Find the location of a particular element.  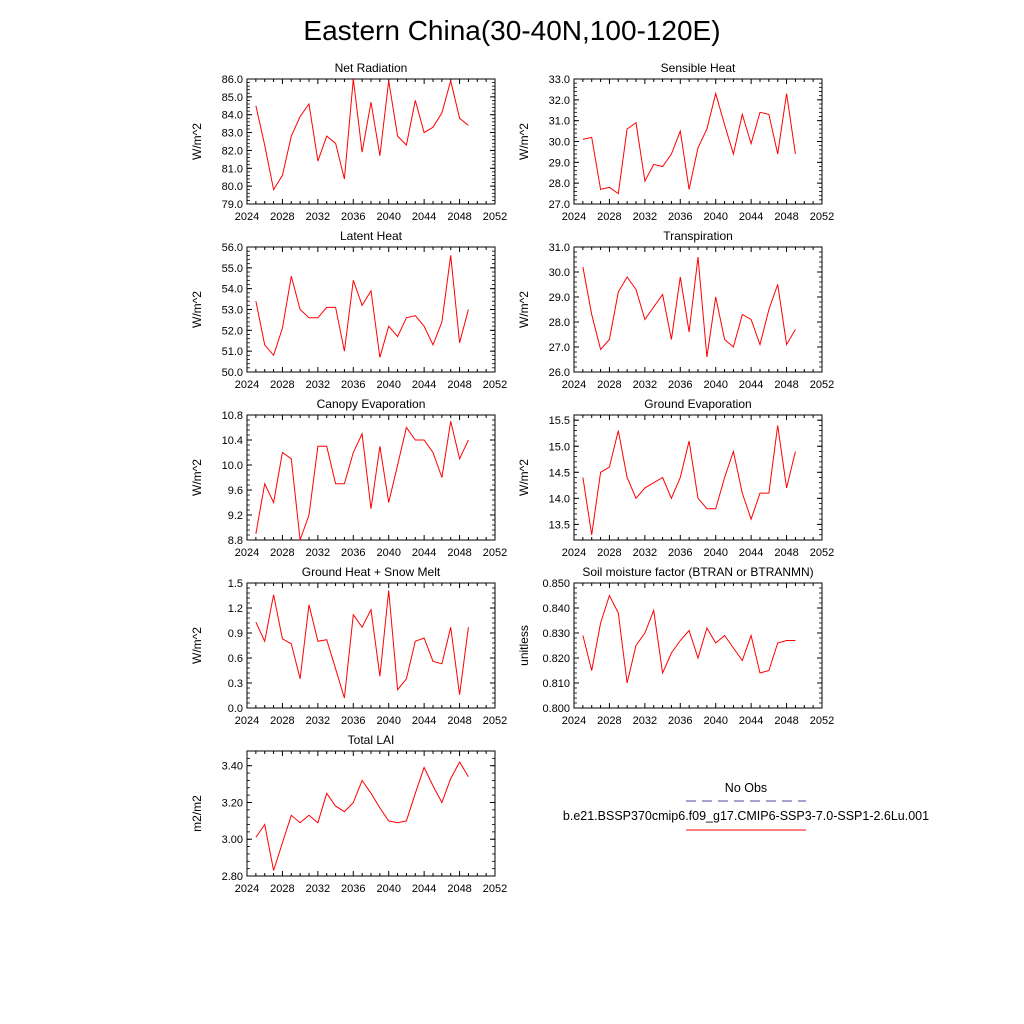

y-tick-label: 50.0 is located at coordinates (232, 373).